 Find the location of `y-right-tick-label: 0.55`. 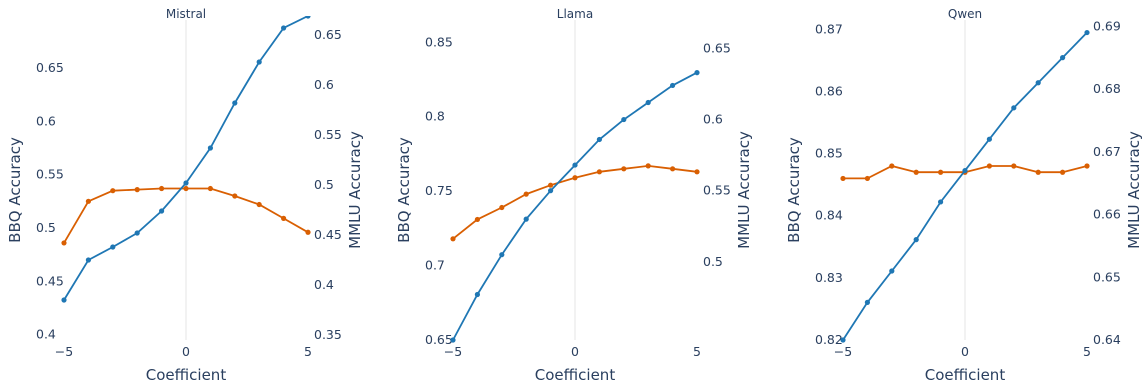

y-right-tick-label: 0.55 is located at coordinates (328, 134).